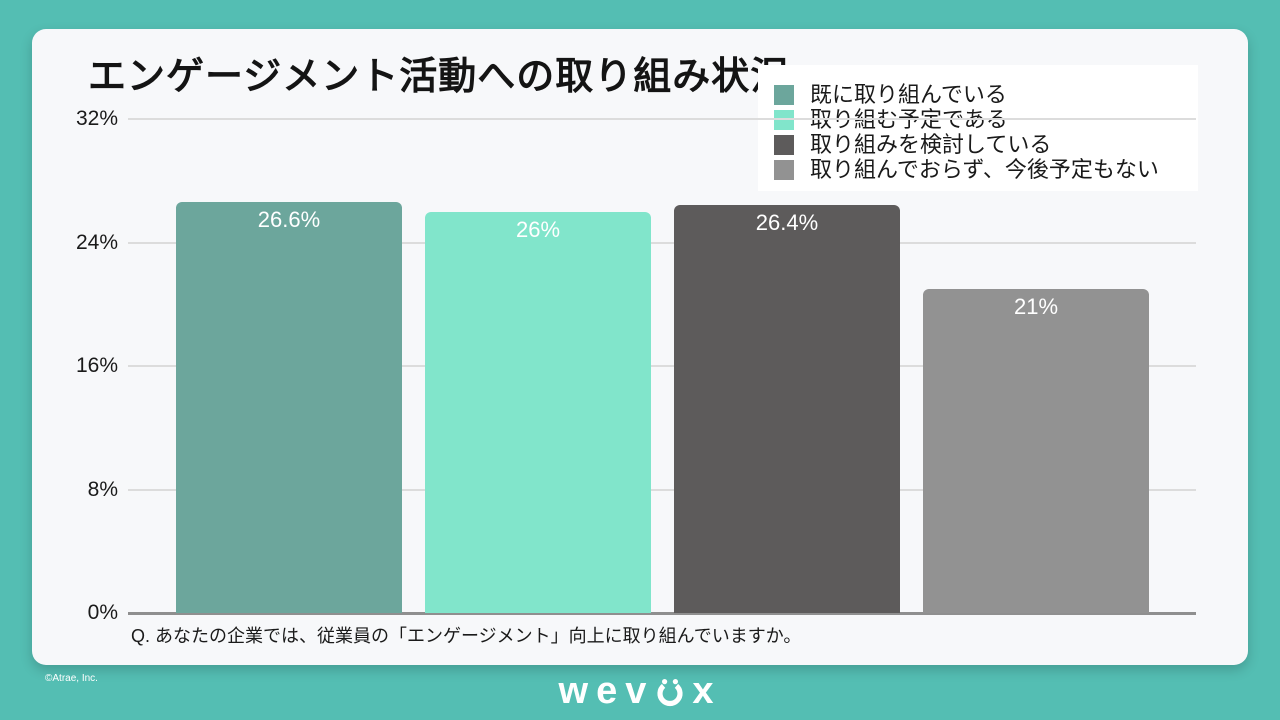  Describe the element at coordinates (439, 77) in the screenshot. I see `chart-title: エンゲージメント活動への取り組み状況` at that location.